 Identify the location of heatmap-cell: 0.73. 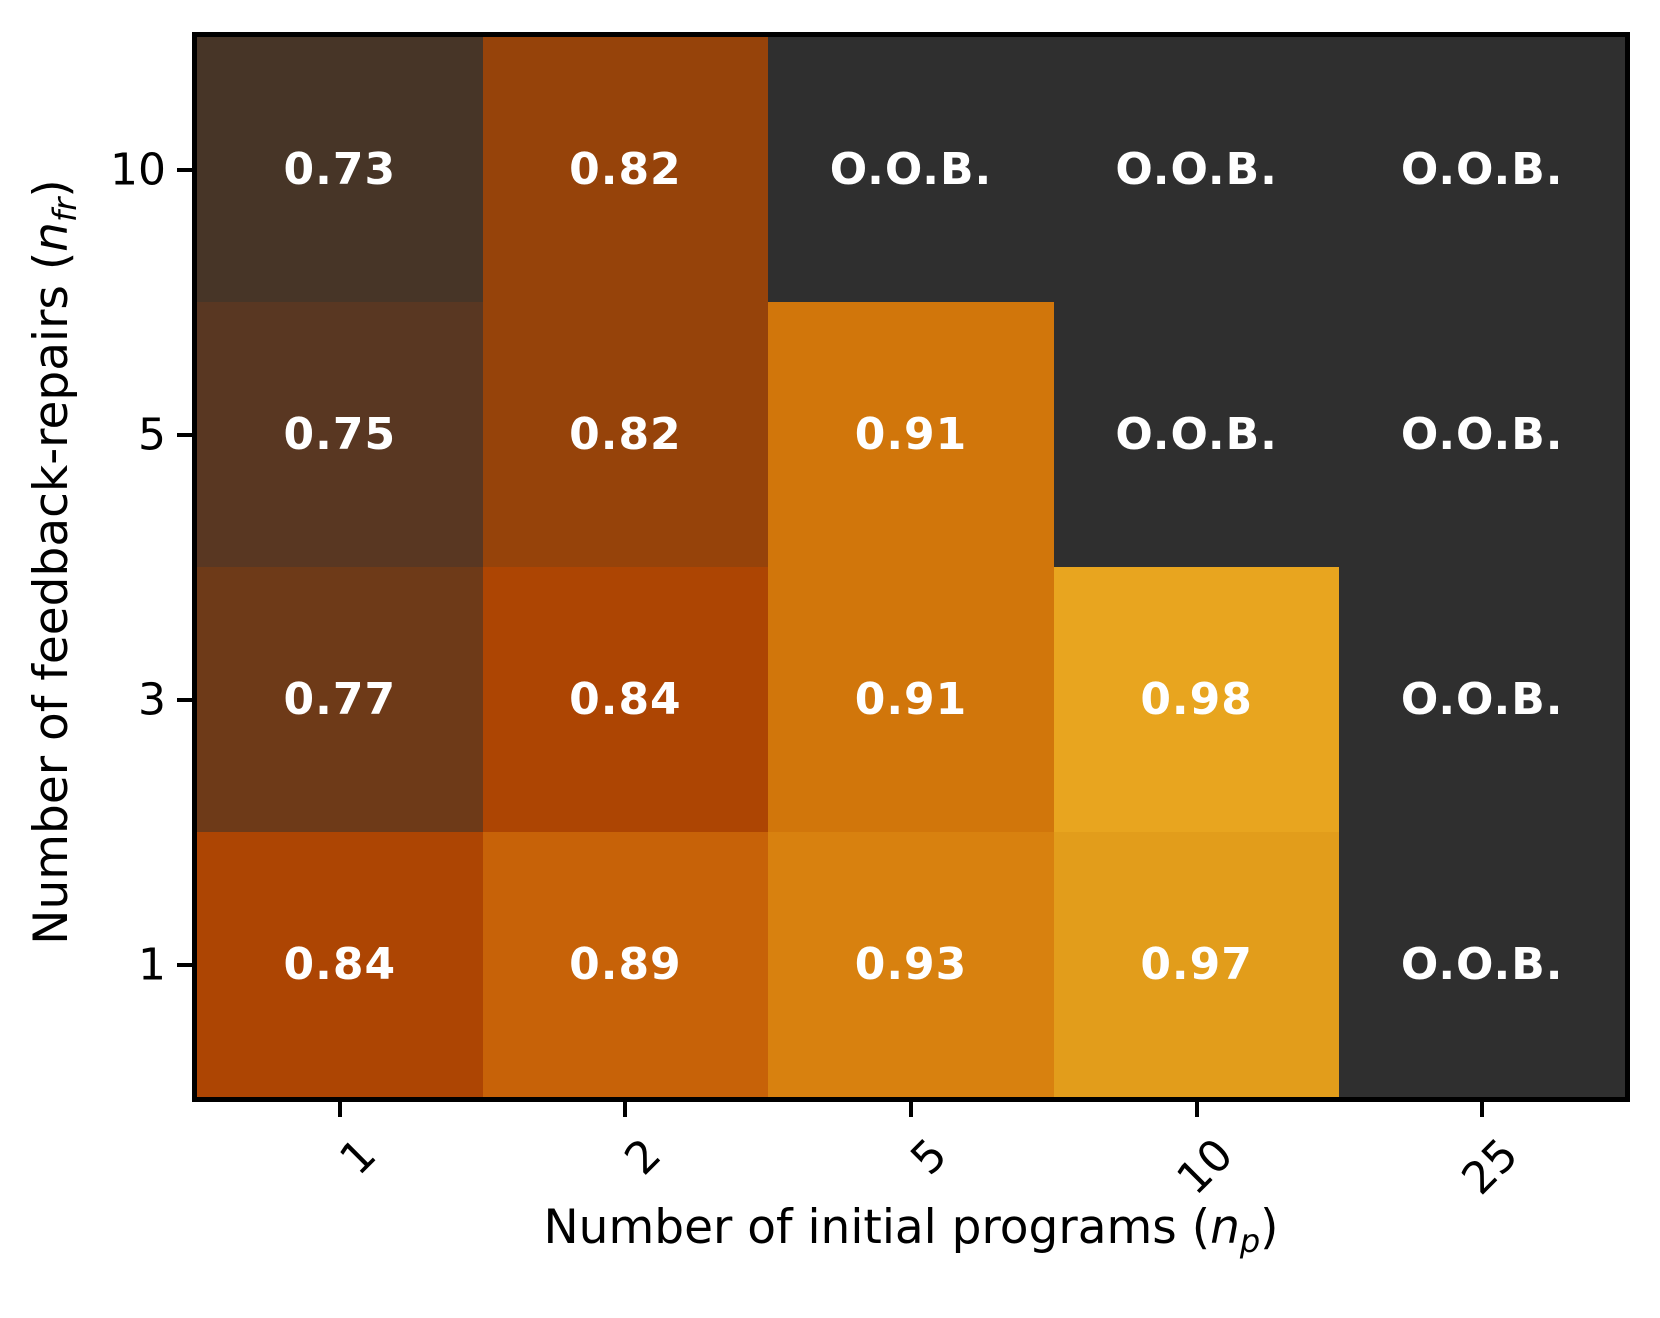
(340, 169).